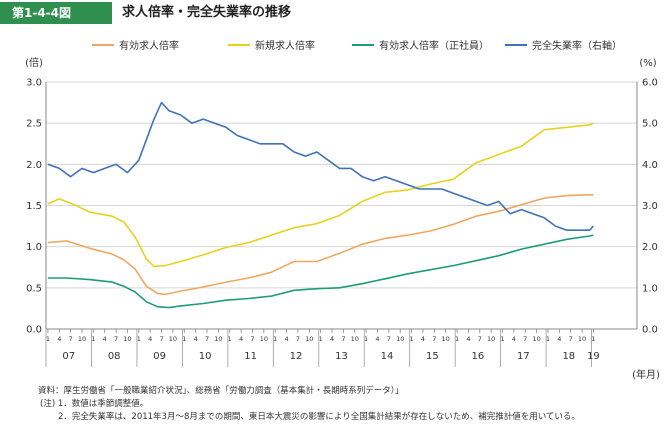 This screenshot has width=668, height=424. I want to click on year-label: 13, so click(341, 356).